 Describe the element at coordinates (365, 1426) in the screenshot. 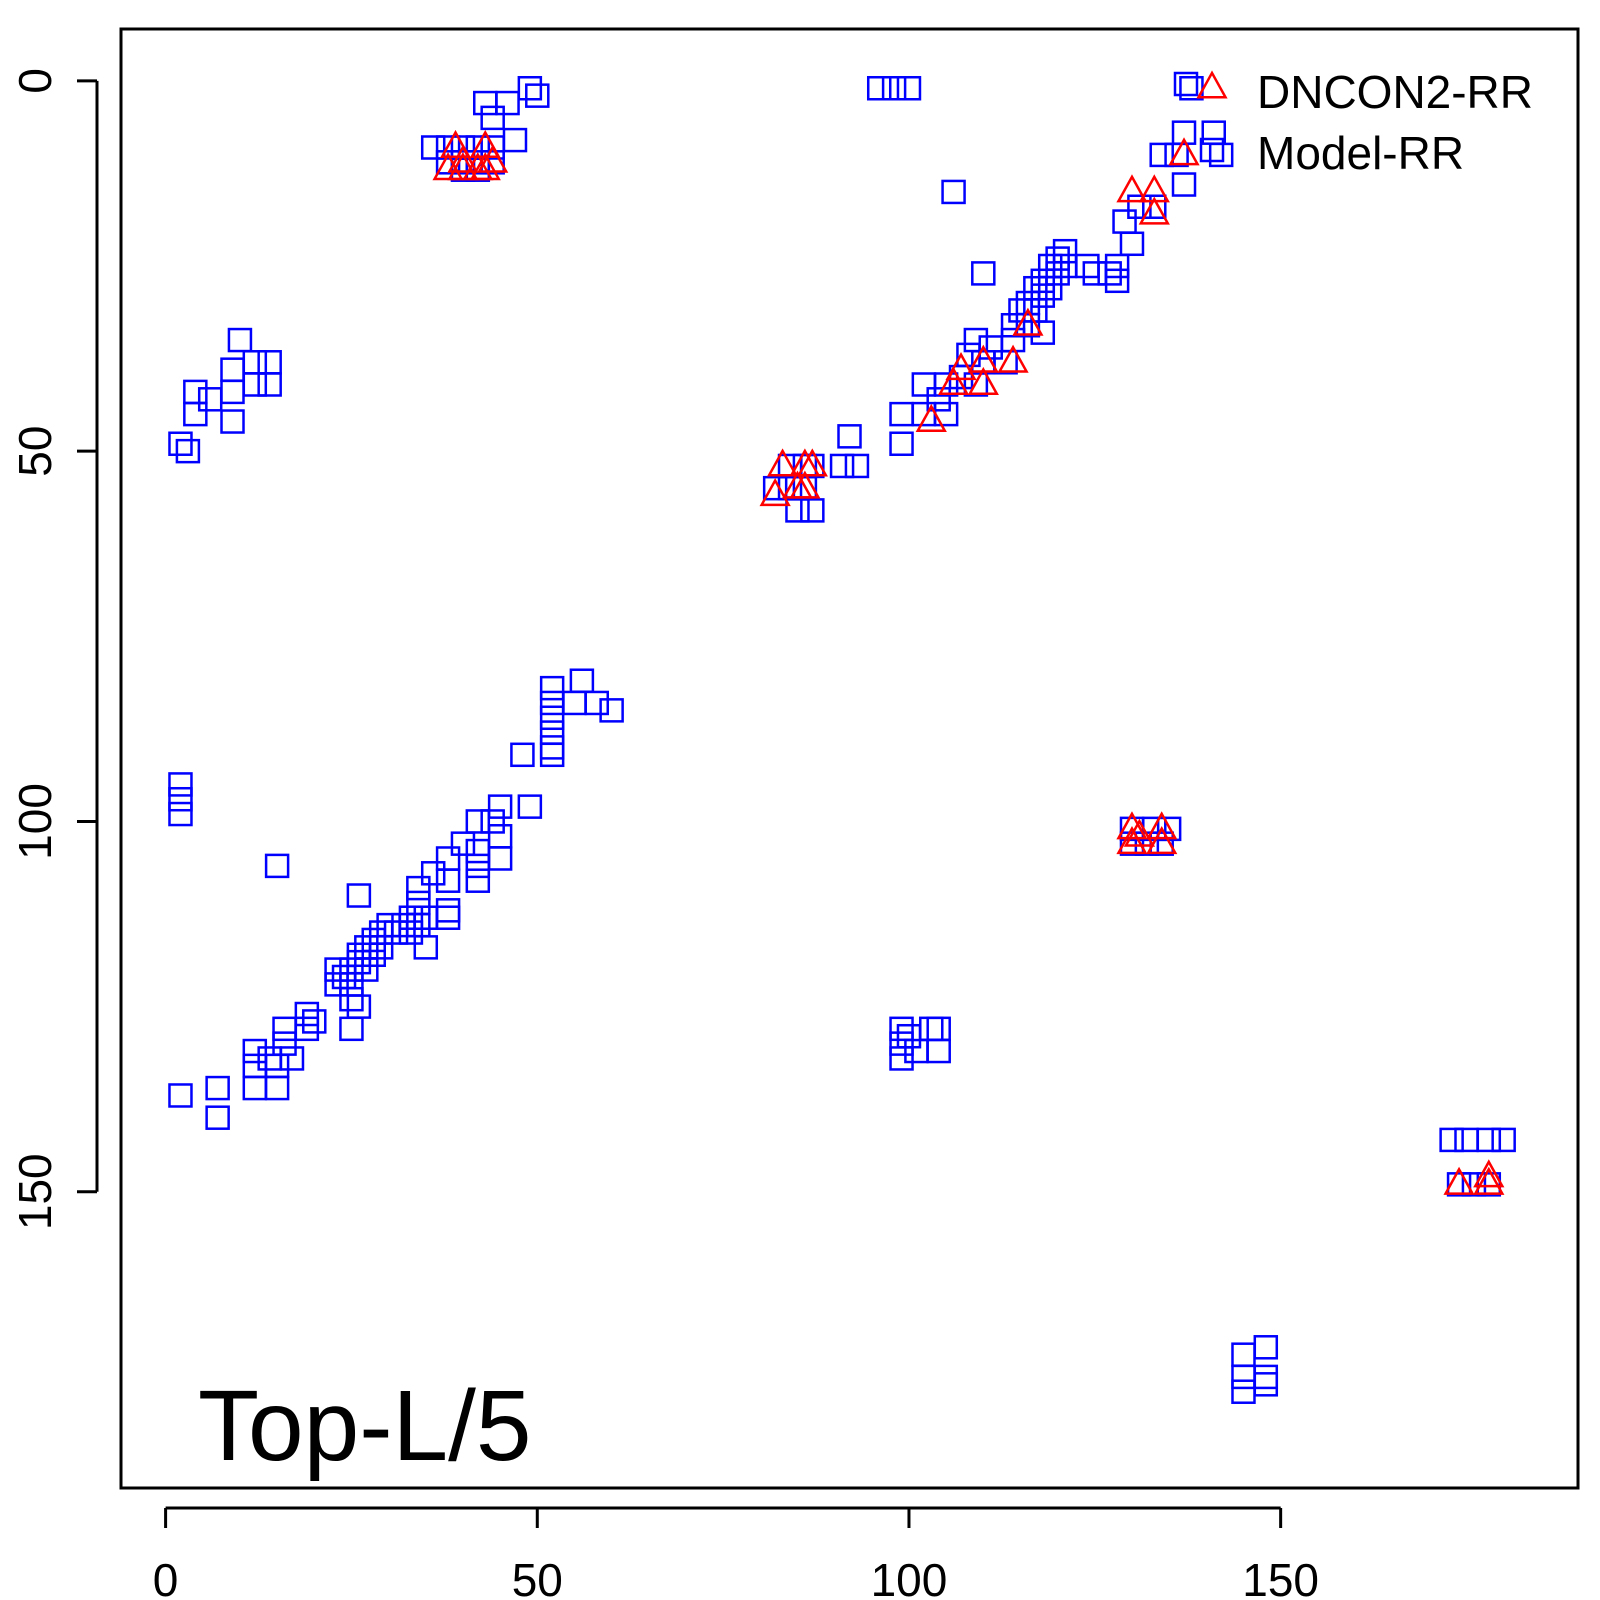

I see `panel-annotation: Top-L/5` at that location.